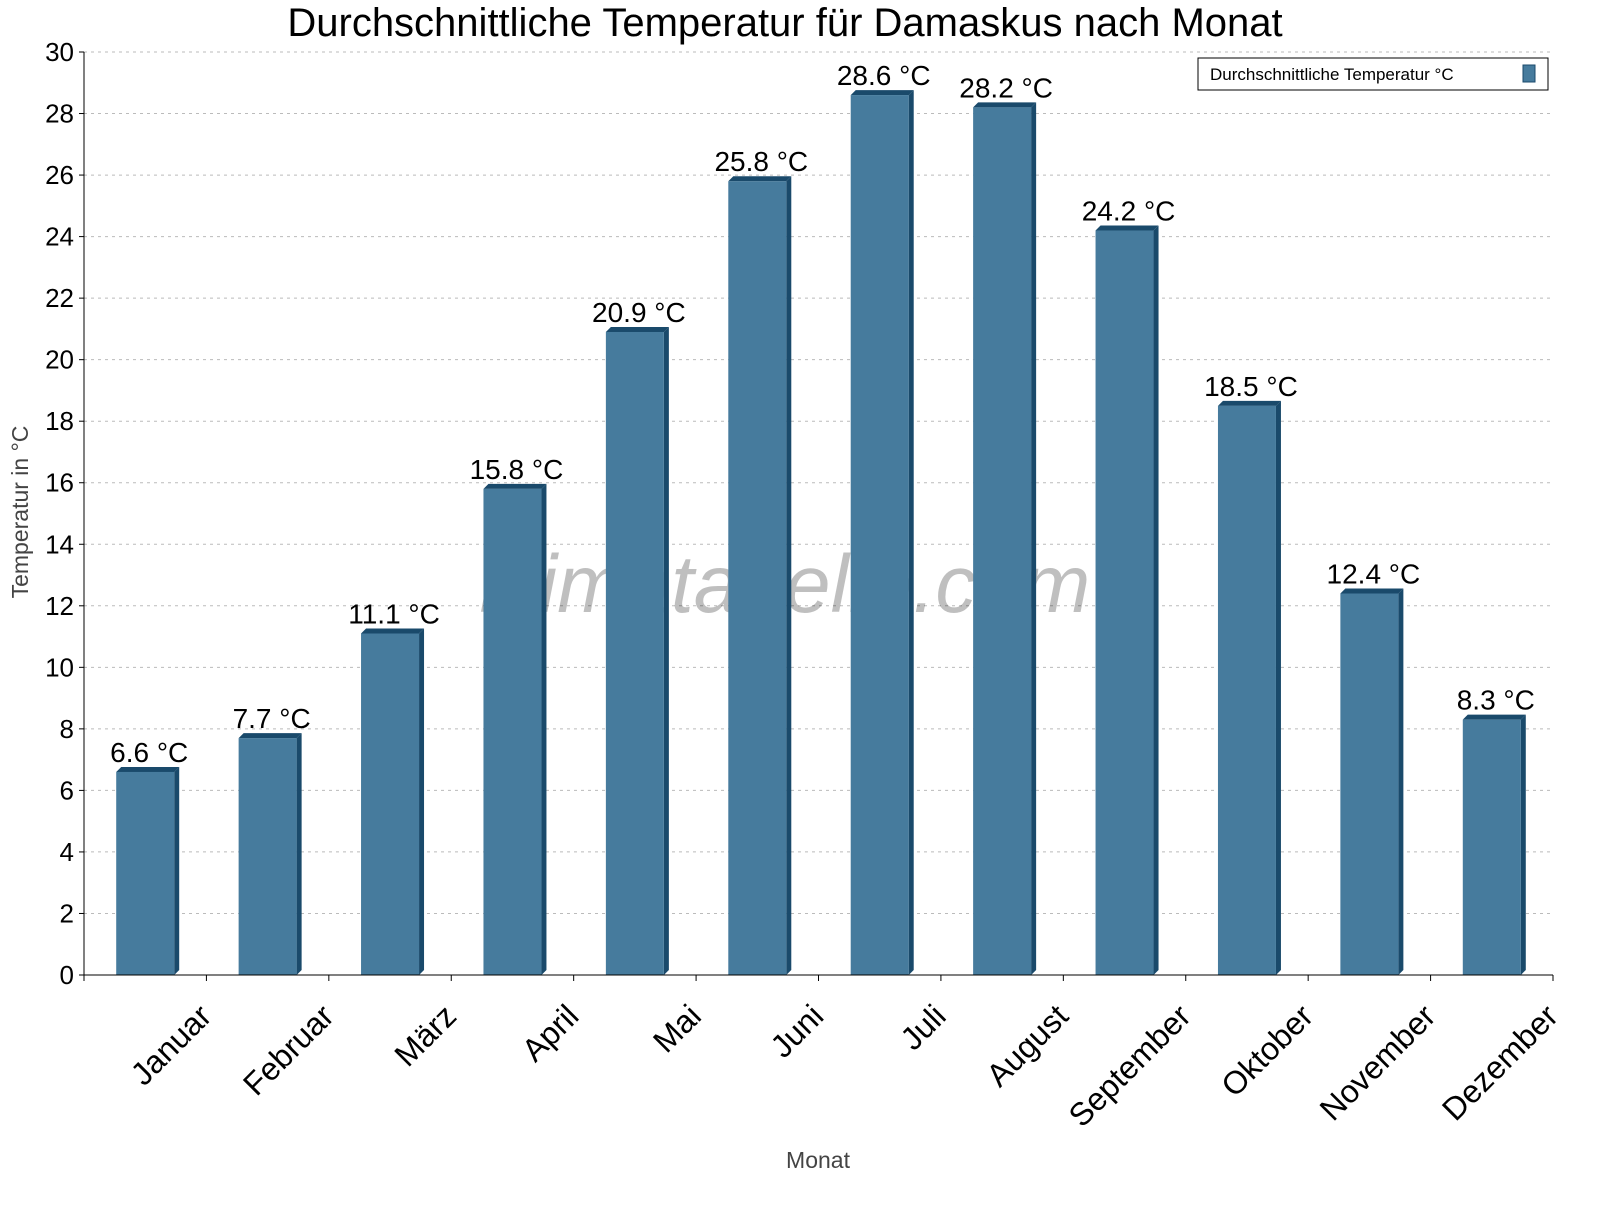  What do you see at coordinates (20, 512) in the screenshot?
I see `y-axis-label: Temperatur in °C` at bounding box center [20, 512].